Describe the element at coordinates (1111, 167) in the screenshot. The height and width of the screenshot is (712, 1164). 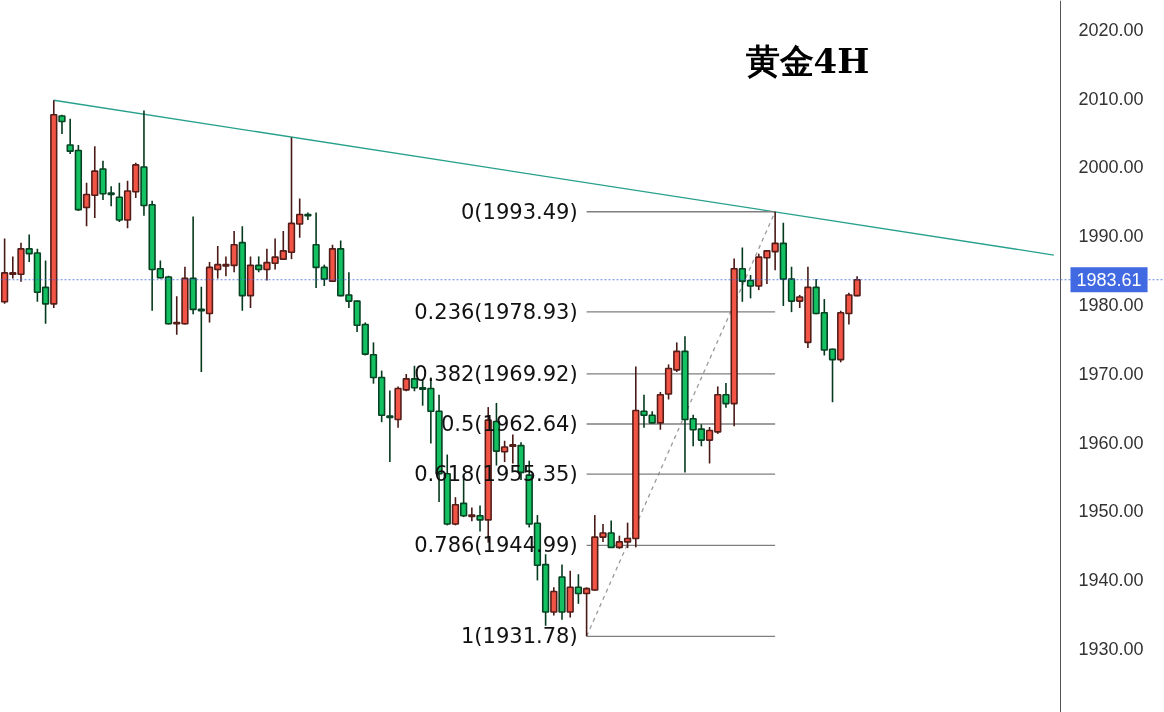
I see `y-tick-label: 2000.00` at that location.